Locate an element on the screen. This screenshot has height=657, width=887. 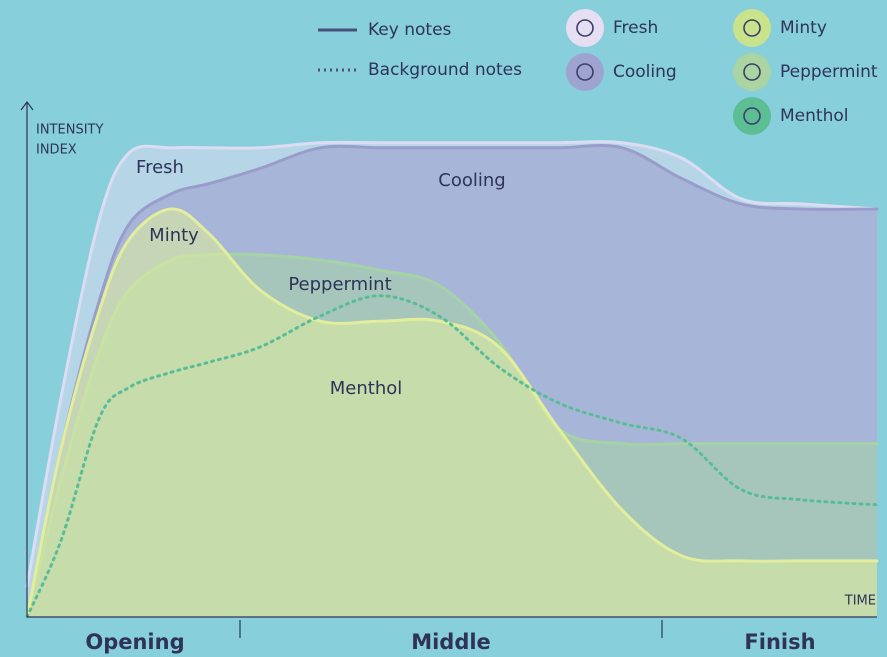
phase-label: Finish is located at coordinates (779, 642).